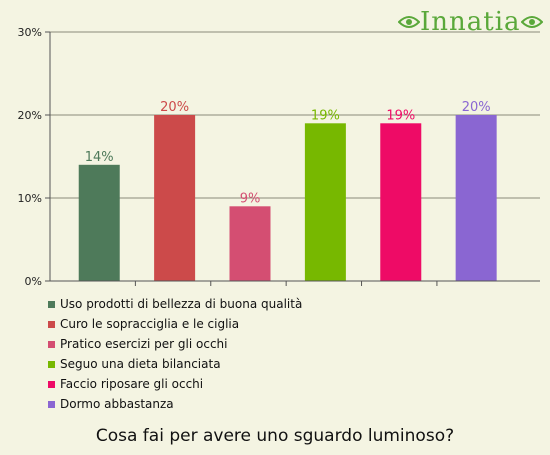  What do you see at coordinates (30, 198) in the screenshot?
I see `y-tick-label: 10%` at bounding box center [30, 198].